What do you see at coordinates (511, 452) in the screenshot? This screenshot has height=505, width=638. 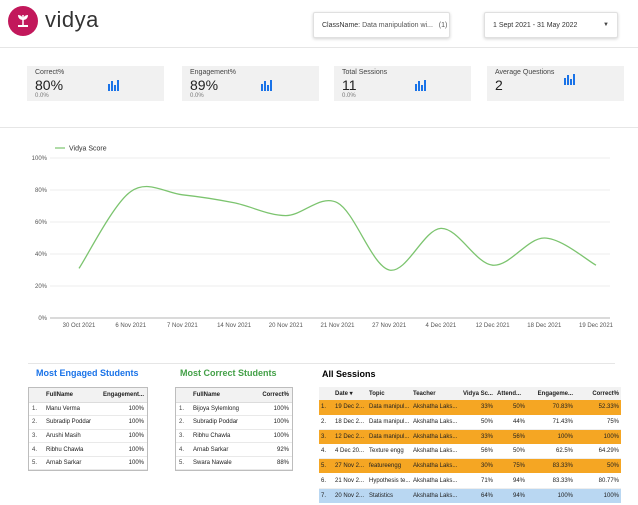 I see `session-attendance: 50%` at bounding box center [511, 452].